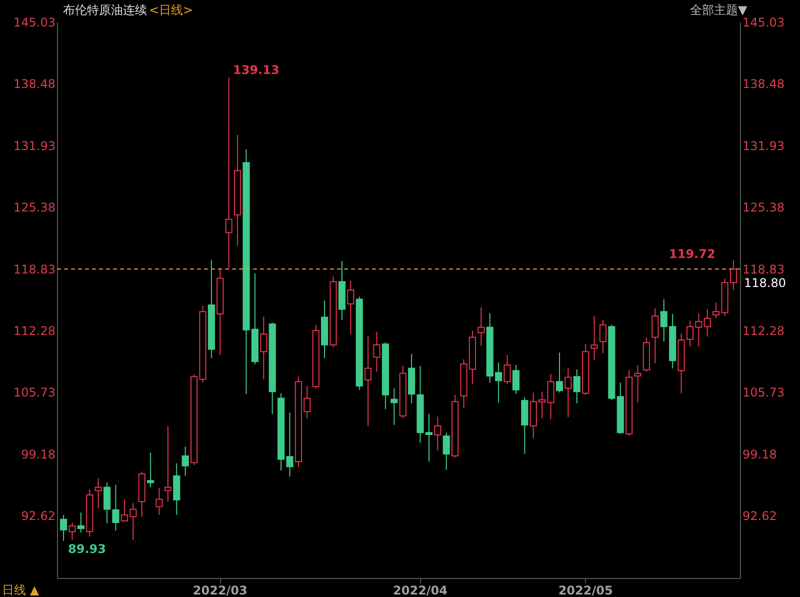 Image resolution: width=800 pixels, height=597 pixels. What do you see at coordinates (759, 516) in the screenshot?
I see `y2-tick-label: 92.62` at bounding box center [759, 516].